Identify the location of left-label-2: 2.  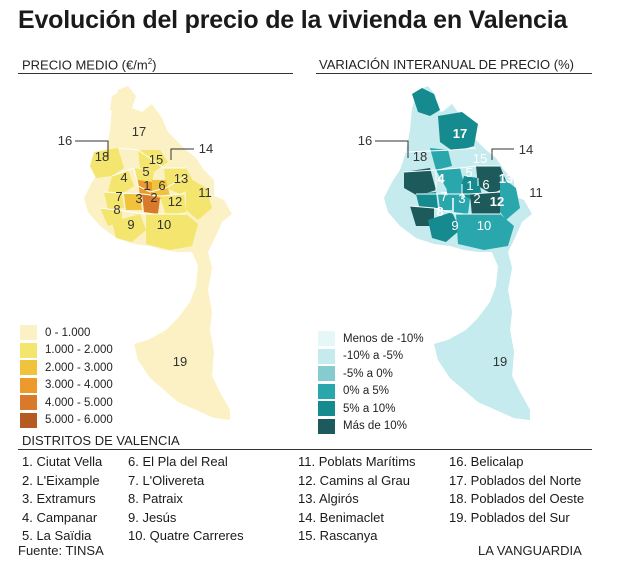
(153, 197).